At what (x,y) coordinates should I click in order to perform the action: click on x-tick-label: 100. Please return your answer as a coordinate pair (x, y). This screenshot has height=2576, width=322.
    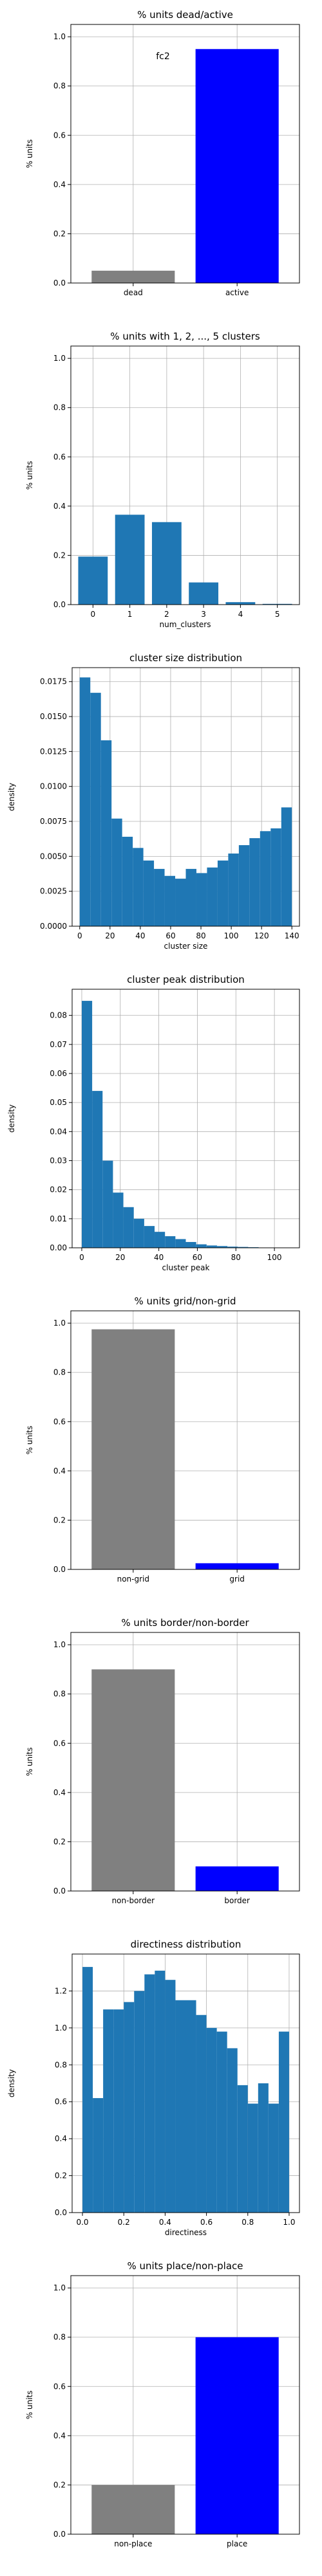
    Looking at the image, I should click on (232, 935).